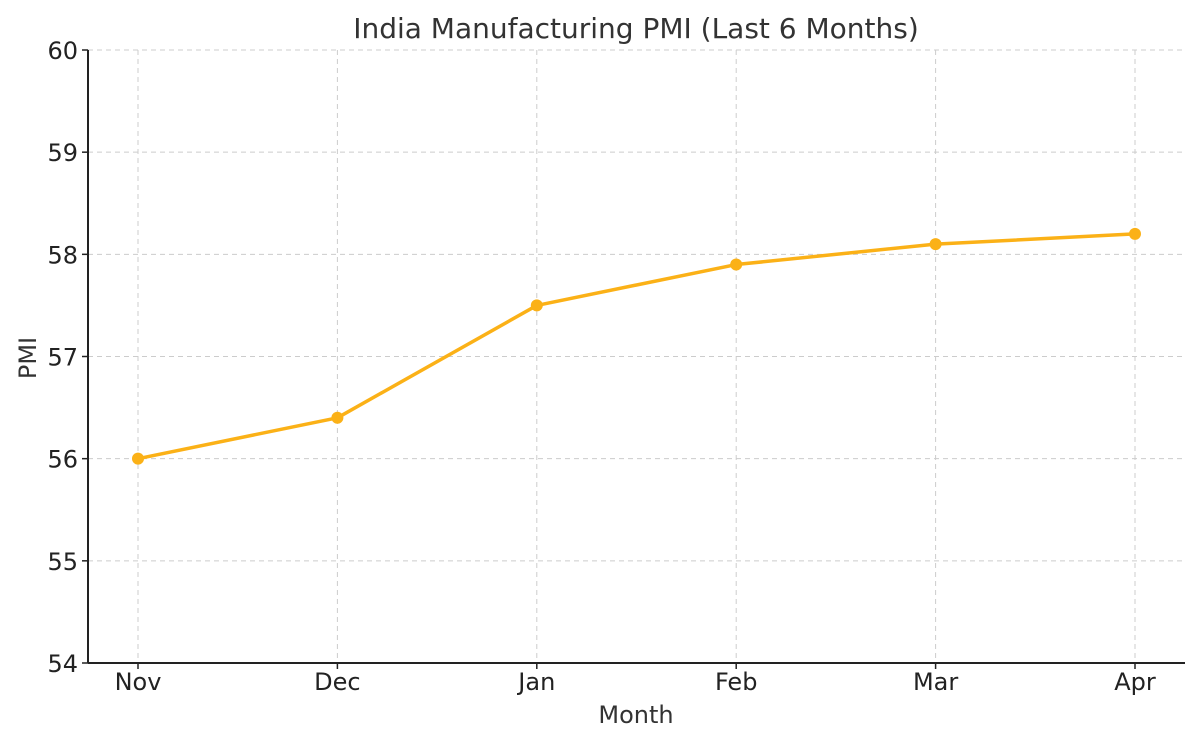 This screenshot has height=744, width=1200. Describe the element at coordinates (636, 28) in the screenshot. I see `chart-title: India Manufacturing PMI (Last 6 Months)` at that location.